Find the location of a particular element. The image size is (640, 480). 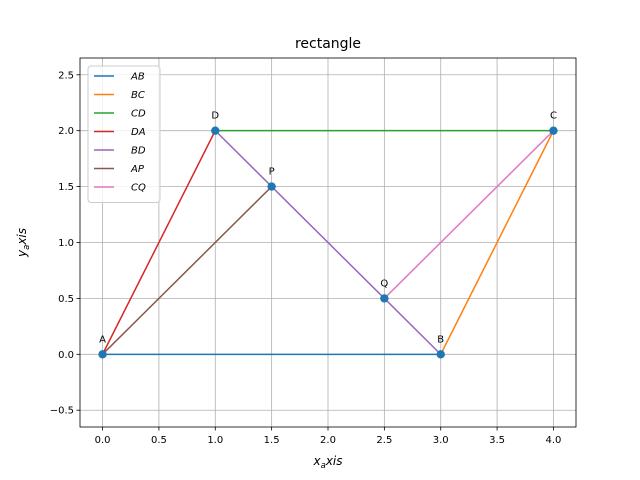

point-marker-d is located at coordinates (215, 130).